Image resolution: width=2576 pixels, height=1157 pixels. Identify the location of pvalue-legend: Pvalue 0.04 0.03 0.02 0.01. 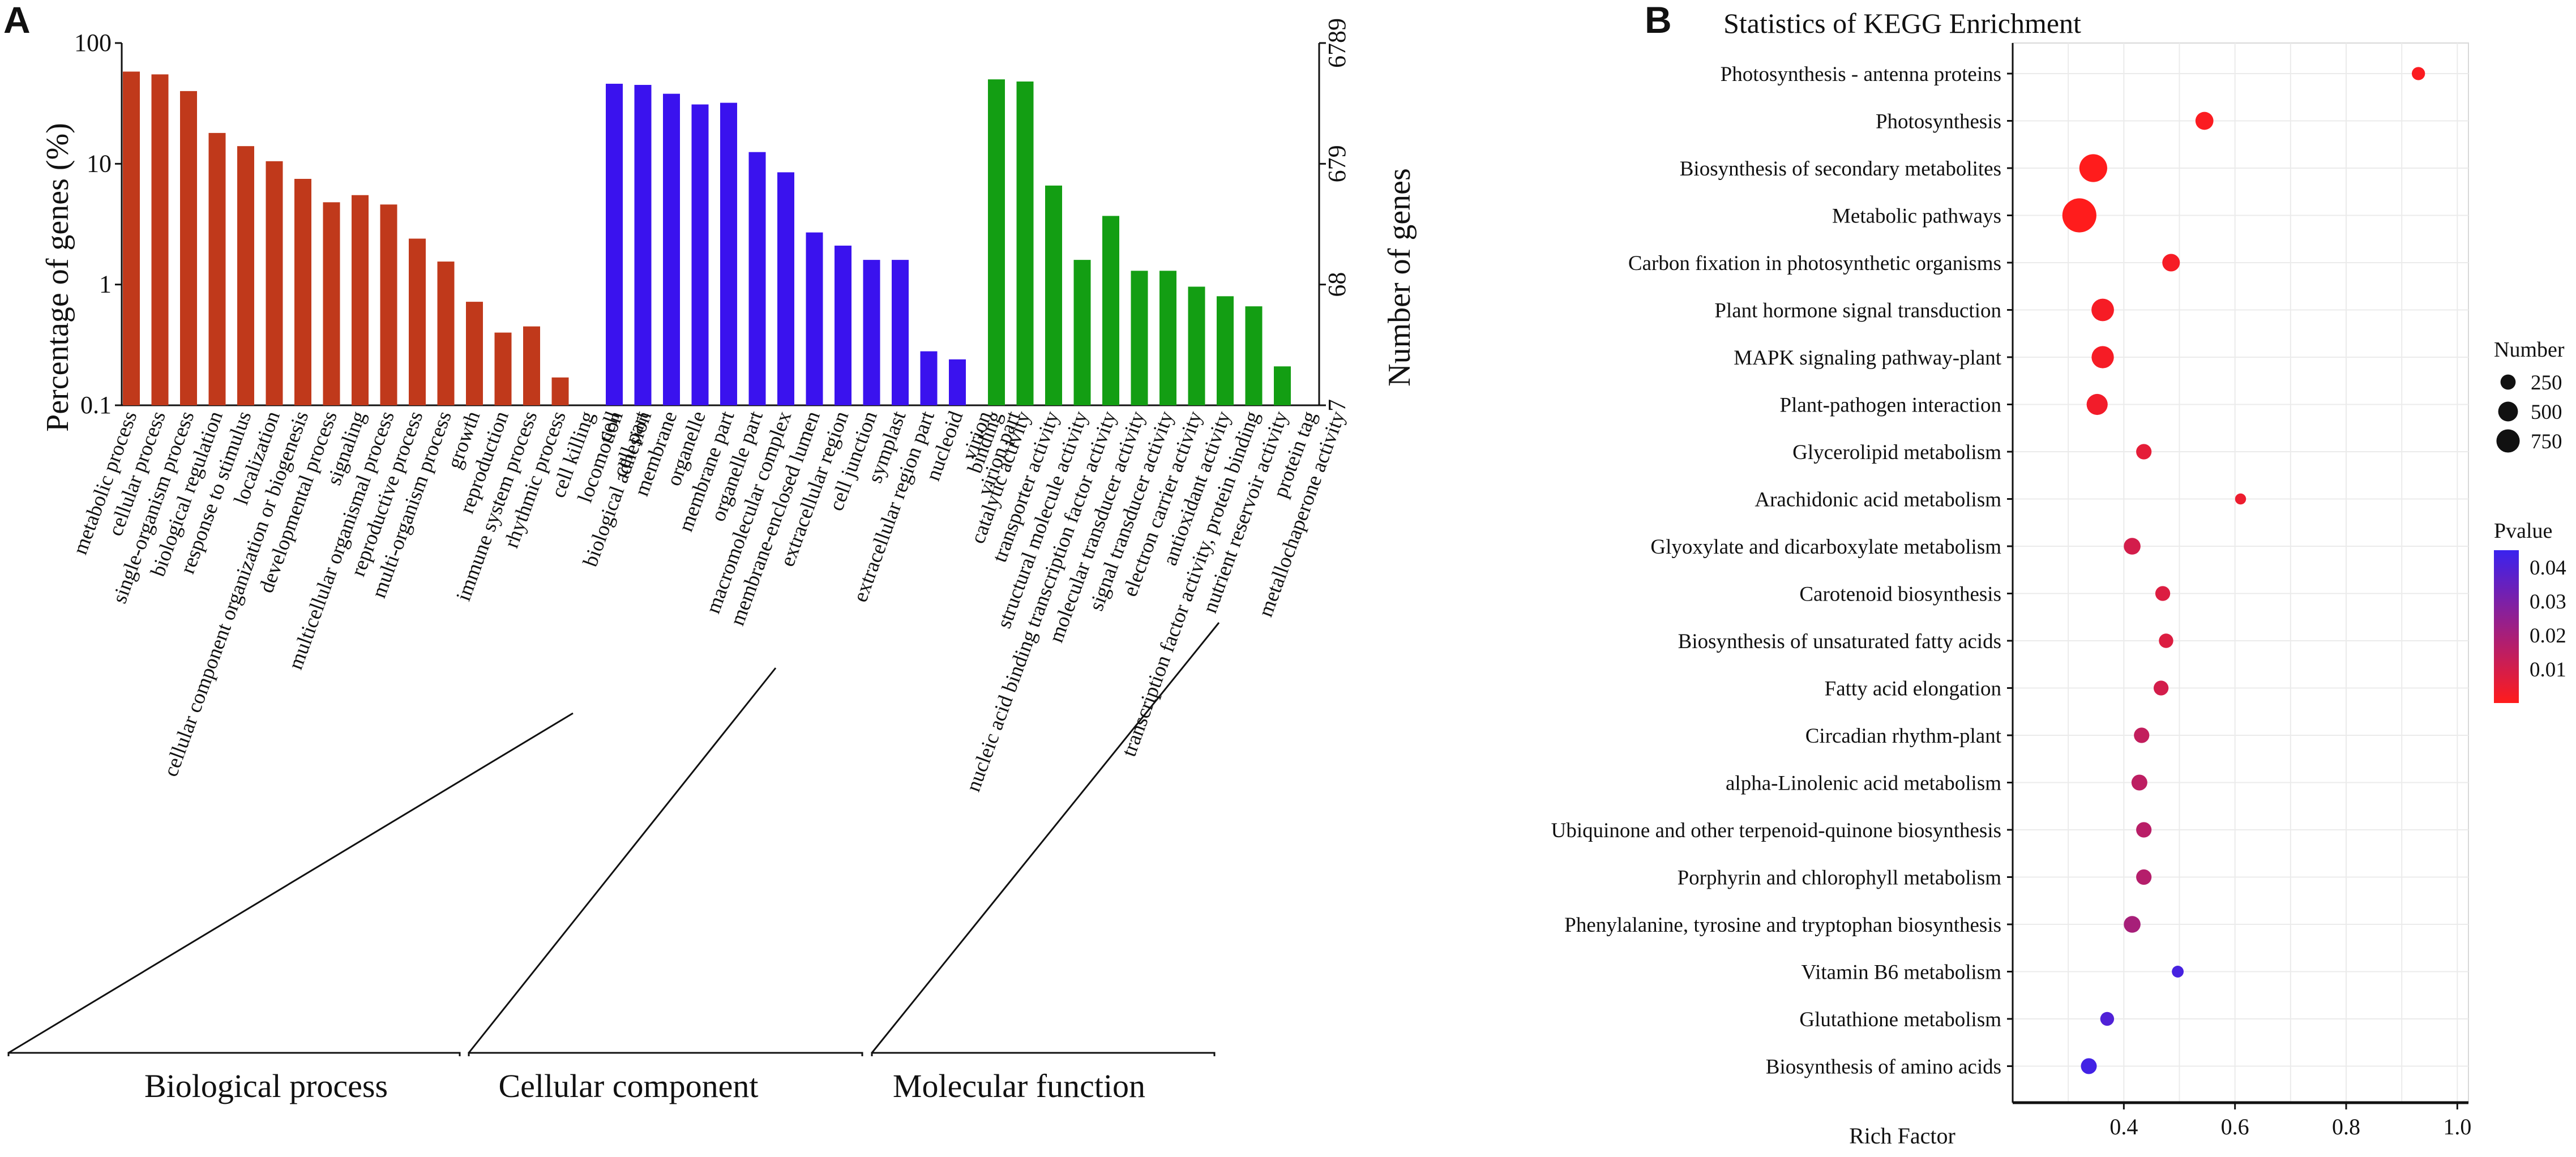
(2530, 611).